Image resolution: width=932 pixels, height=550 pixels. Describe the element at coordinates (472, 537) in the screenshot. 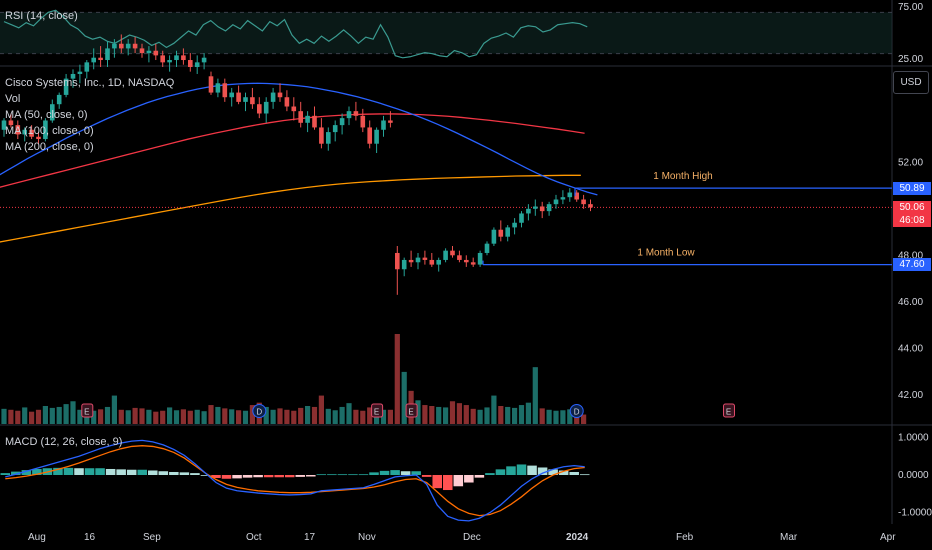

I see `time-tick-label: Dec` at that location.